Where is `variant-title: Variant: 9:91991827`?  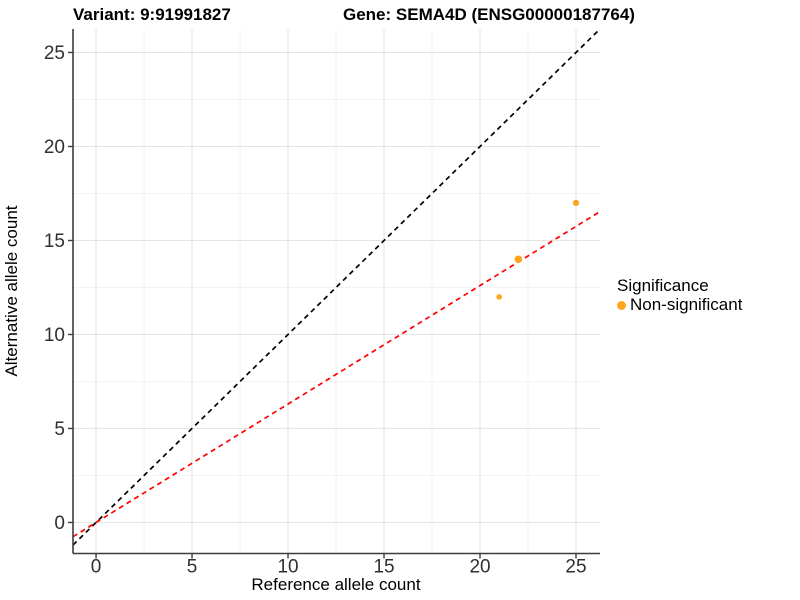 variant-title: Variant: 9:91991827 is located at coordinates (152, 14).